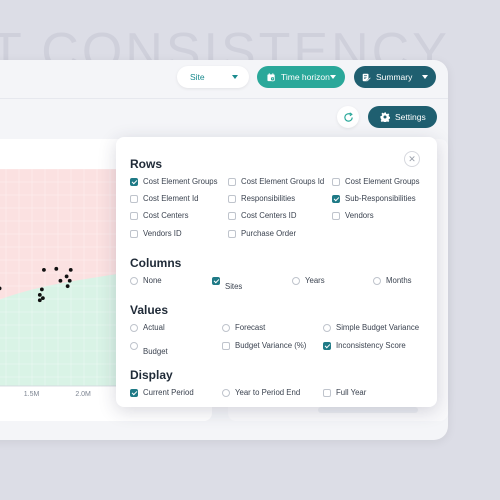 The width and height of the screenshot is (500, 500). What do you see at coordinates (366, 77) in the screenshot?
I see `edit-document-icon` at bounding box center [366, 77].